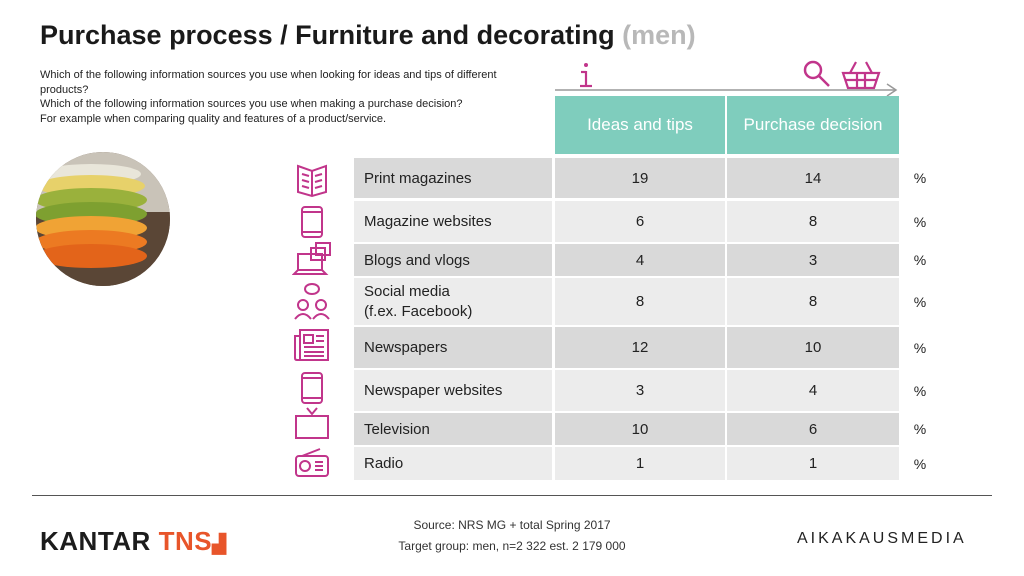 The height and width of the screenshot is (576, 1024). Describe the element at coordinates (640, 125) in the screenshot. I see `column-header-ideas: Ideas and tips` at that location.